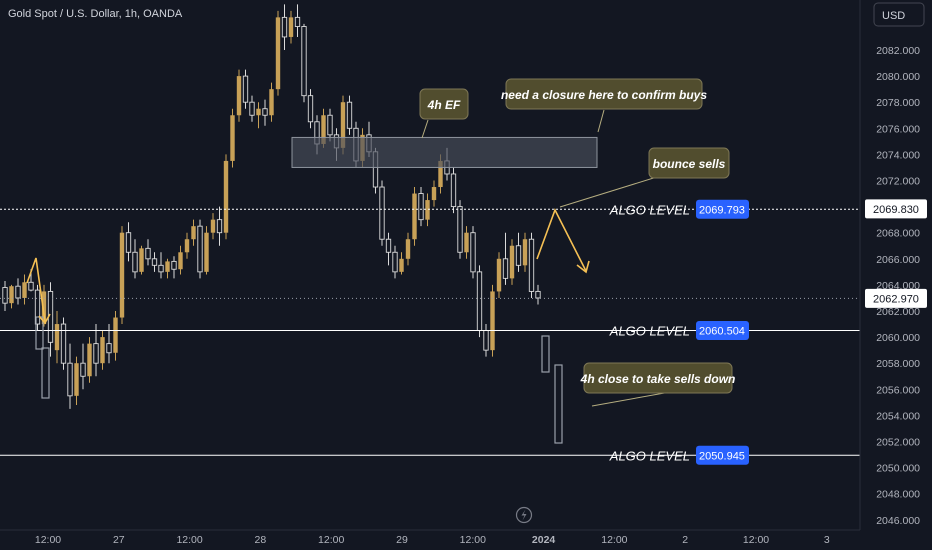 This screenshot has width=932, height=550. What do you see at coordinates (898, 338) in the screenshot?
I see `price-tick-label: 2060.000` at bounding box center [898, 338].